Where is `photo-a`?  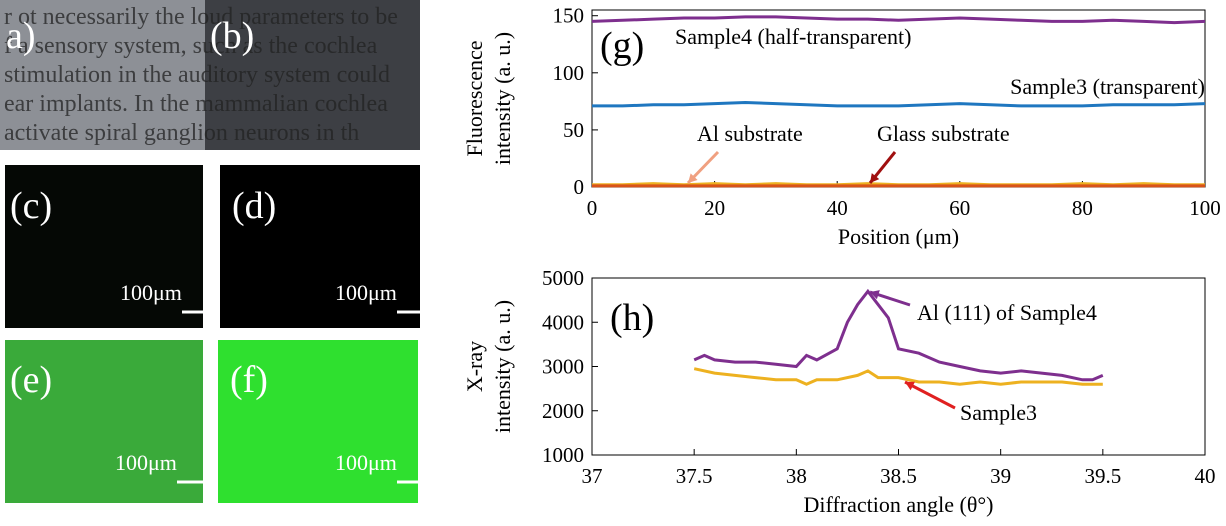 photo-a is located at coordinates (102, 75).